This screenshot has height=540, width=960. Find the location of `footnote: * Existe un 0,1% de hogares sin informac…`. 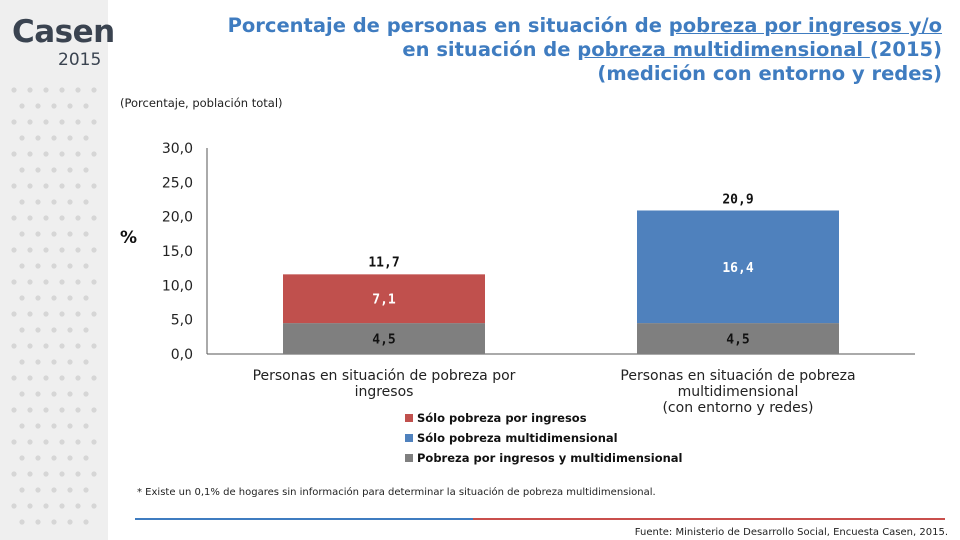

footnote: * Existe un 0,1% de hogares sin informac… is located at coordinates (396, 492).